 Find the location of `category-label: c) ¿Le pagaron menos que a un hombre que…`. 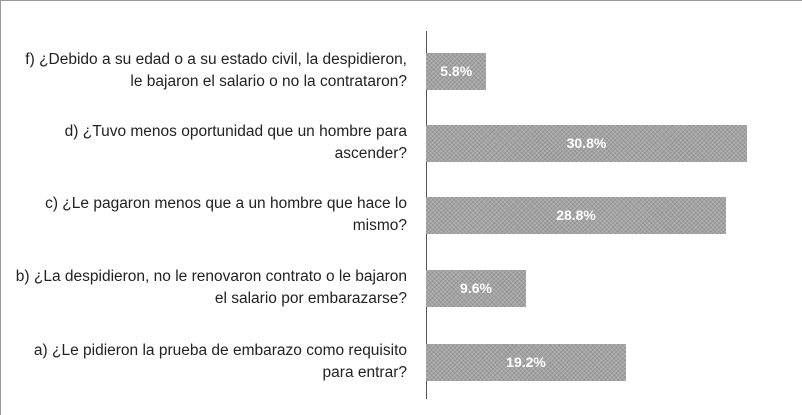

category-label: c) ¿Le pagaron menos que a un hombre que… is located at coordinates (226, 214).